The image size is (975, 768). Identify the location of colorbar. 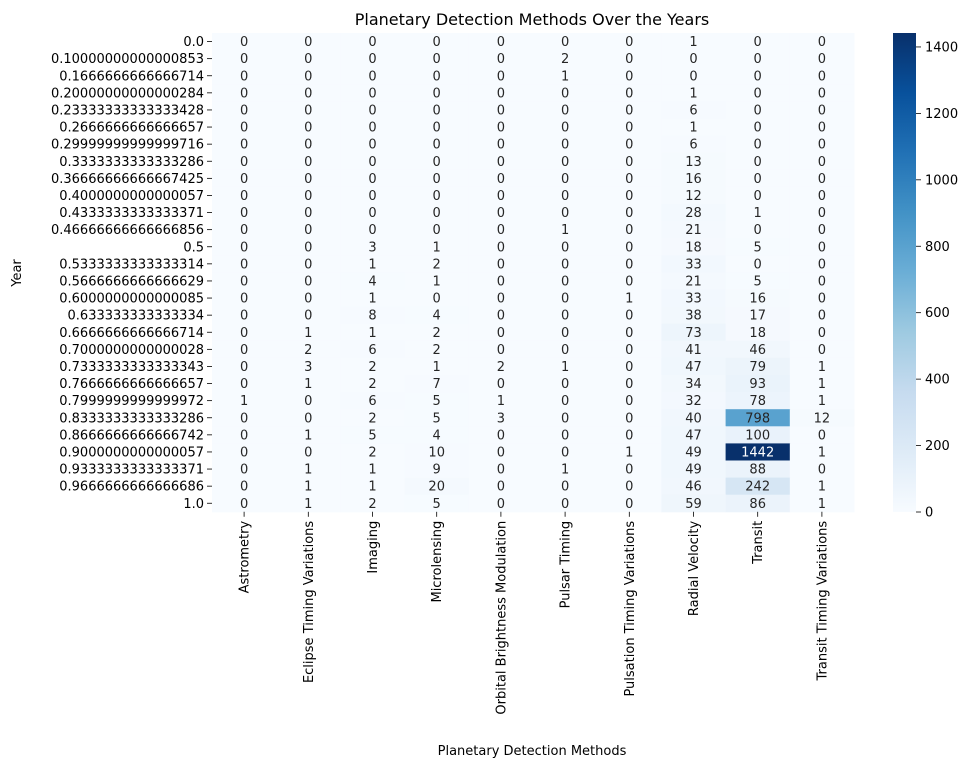
(904, 272).